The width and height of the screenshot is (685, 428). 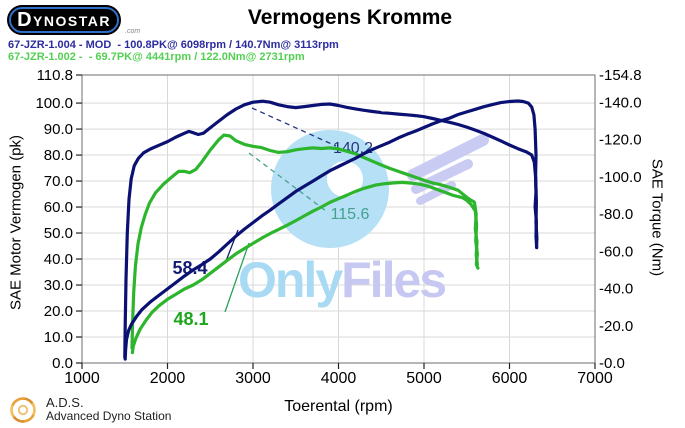 I want to click on annotation-value-58.4: 58.4, so click(x=189, y=268).